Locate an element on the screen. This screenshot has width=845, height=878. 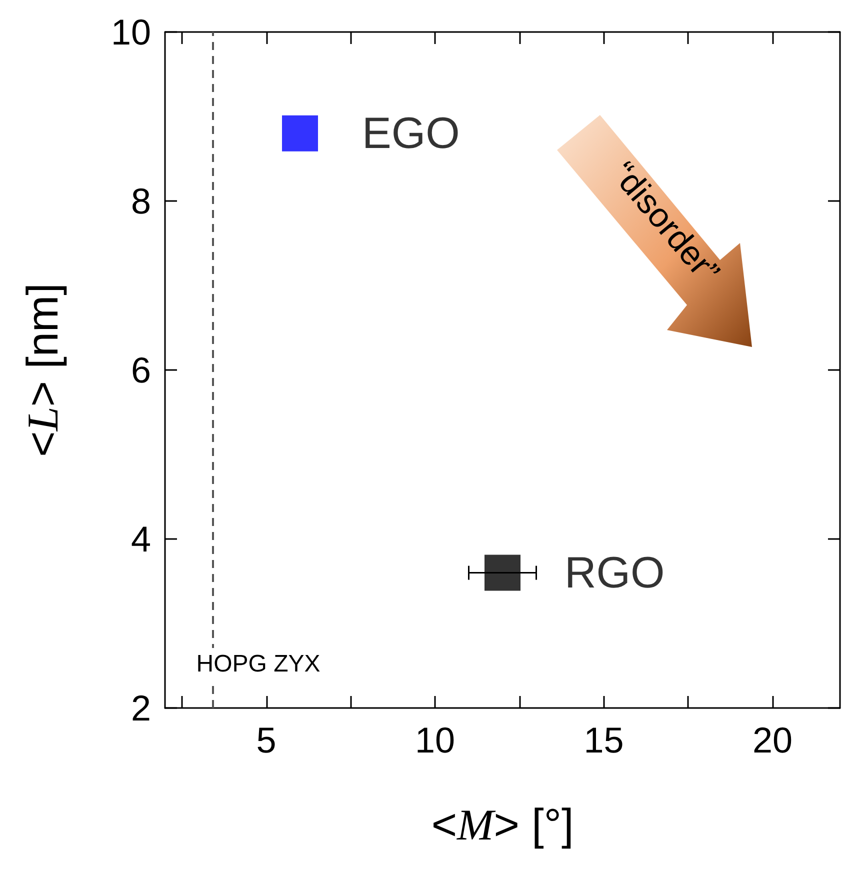
y-tick-label: 6 is located at coordinates (140, 370).